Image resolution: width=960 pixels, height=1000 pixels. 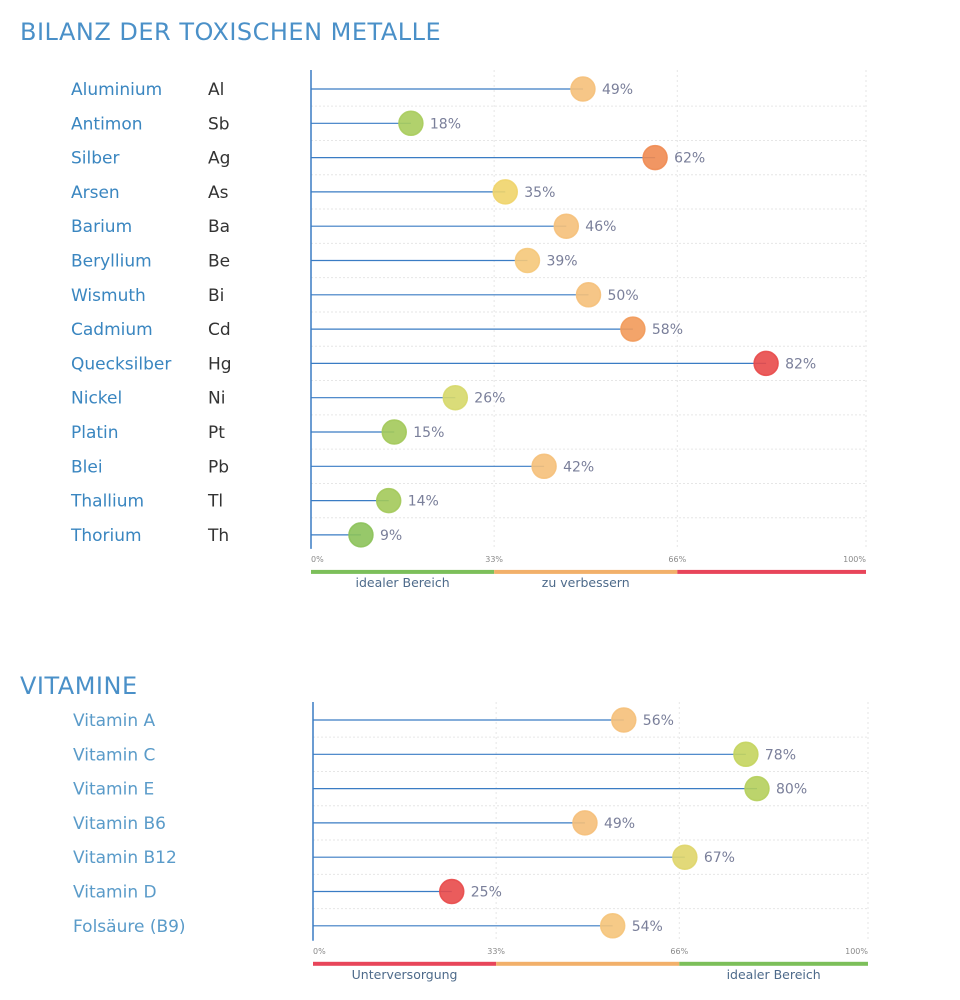 I want to click on row-name-label: Aluminium, so click(x=116, y=90).